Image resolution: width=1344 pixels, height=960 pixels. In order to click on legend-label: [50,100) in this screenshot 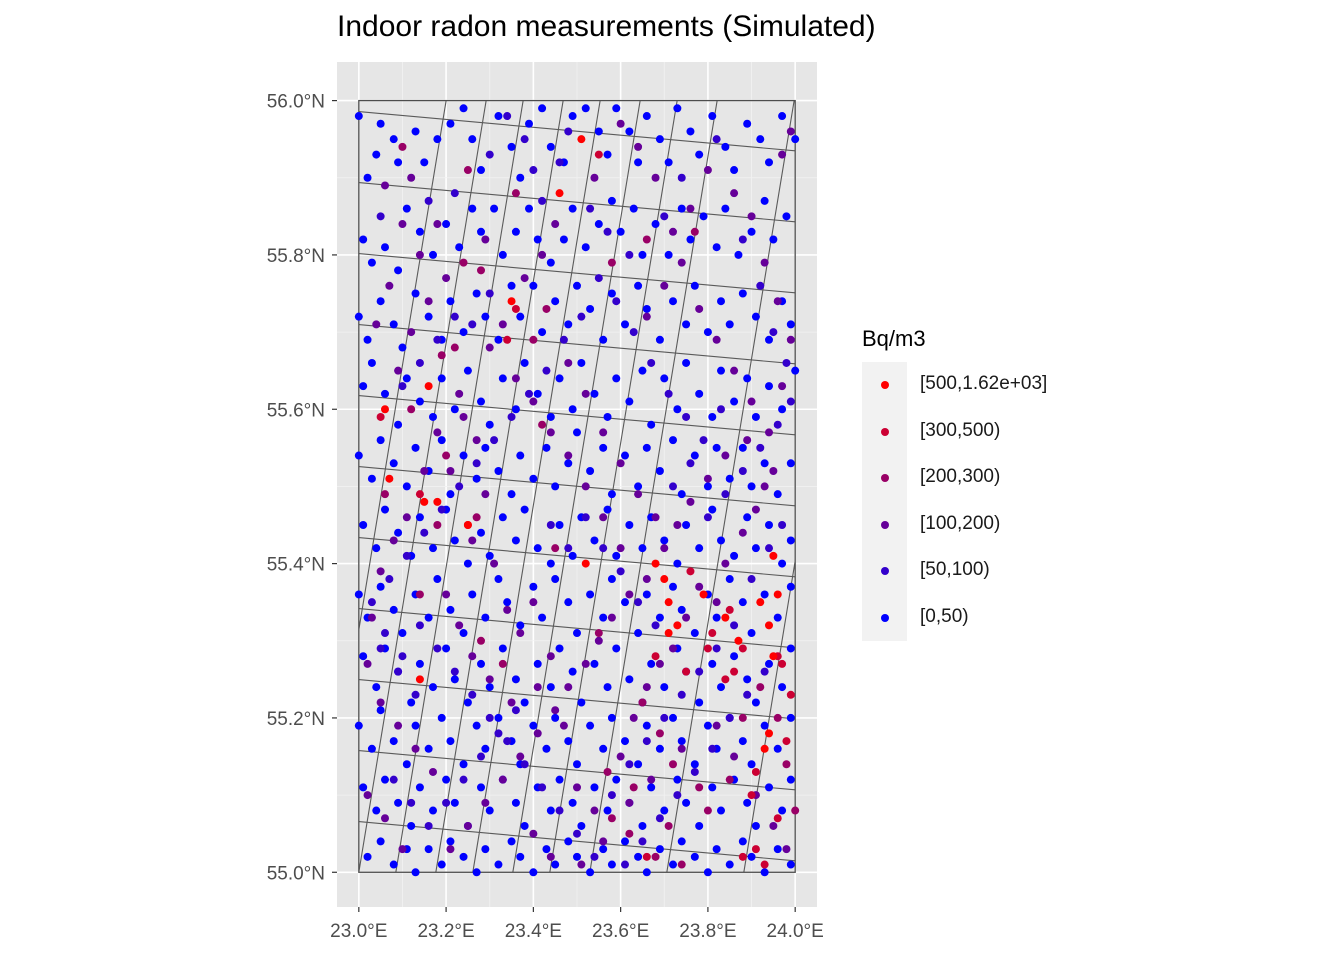, I will do `click(955, 569)`.